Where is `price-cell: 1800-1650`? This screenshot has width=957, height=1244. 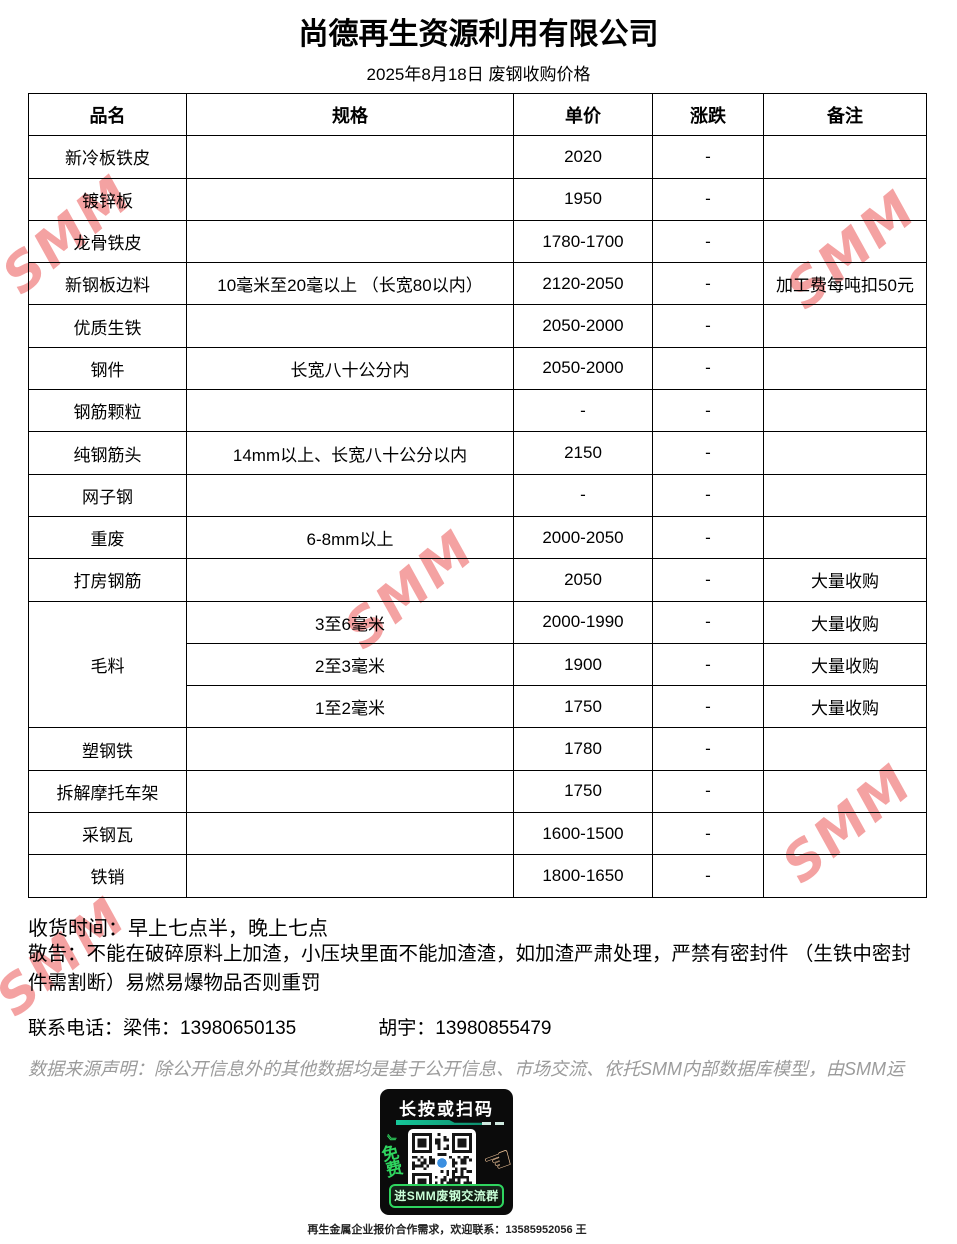
price-cell: 1800-1650 is located at coordinates (583, 876).